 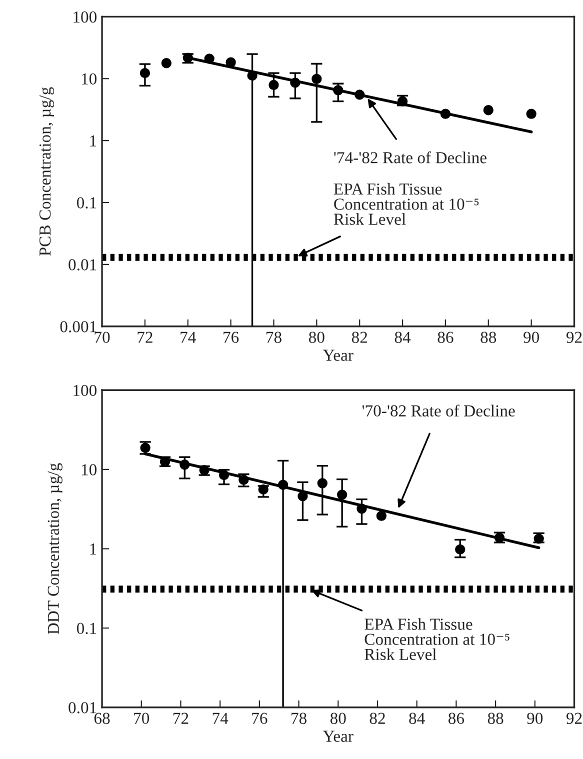 What do you see at coordinates (46, 171) in the screenshot?
I see `y-axis-title: PCB Concentration, µg/g` at bounding box center [46, 171].